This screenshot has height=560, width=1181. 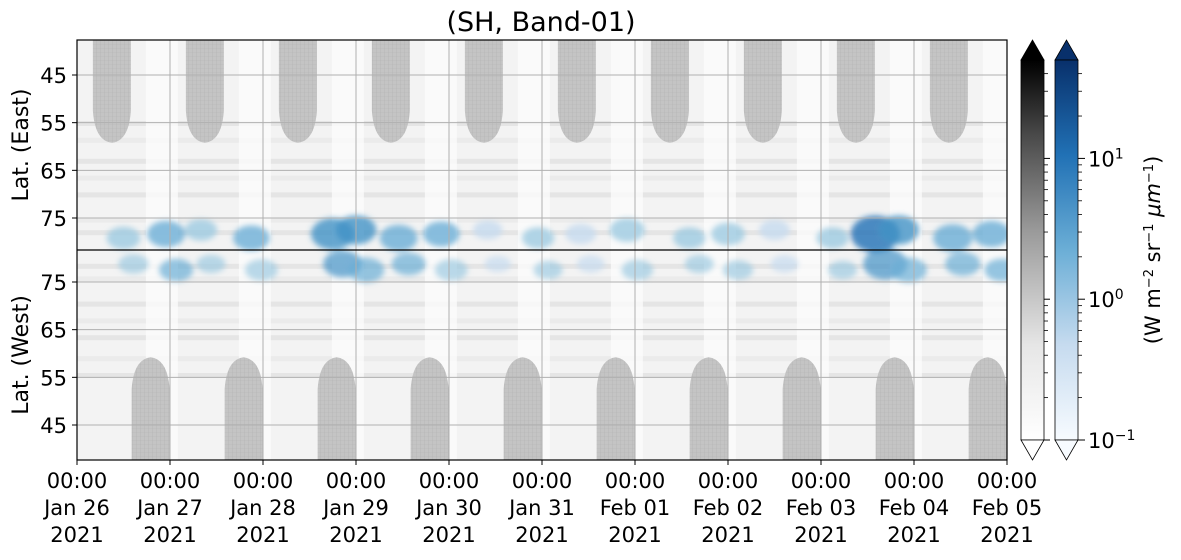 I want to click on x-tick-date: Feb 02, so click(x=728, y=508).